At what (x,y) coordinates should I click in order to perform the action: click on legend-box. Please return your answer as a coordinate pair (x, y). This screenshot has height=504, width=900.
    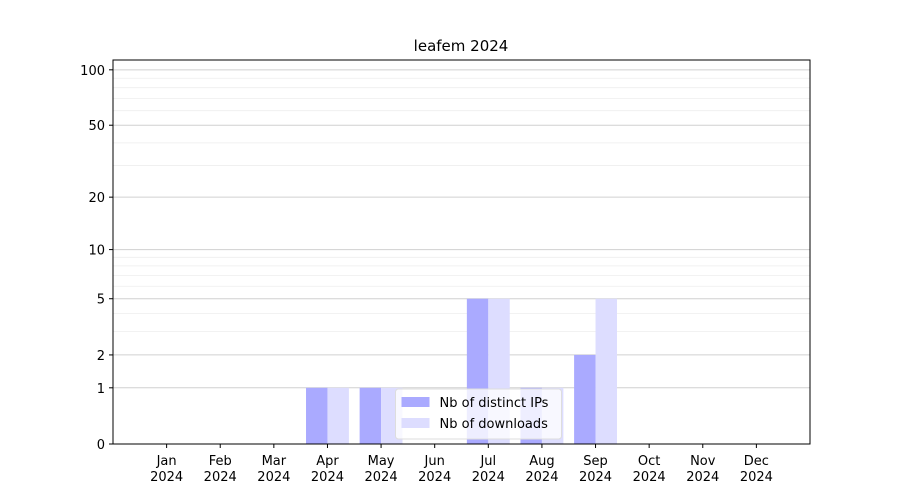
    Looking at the image, I should click on (478, 414).